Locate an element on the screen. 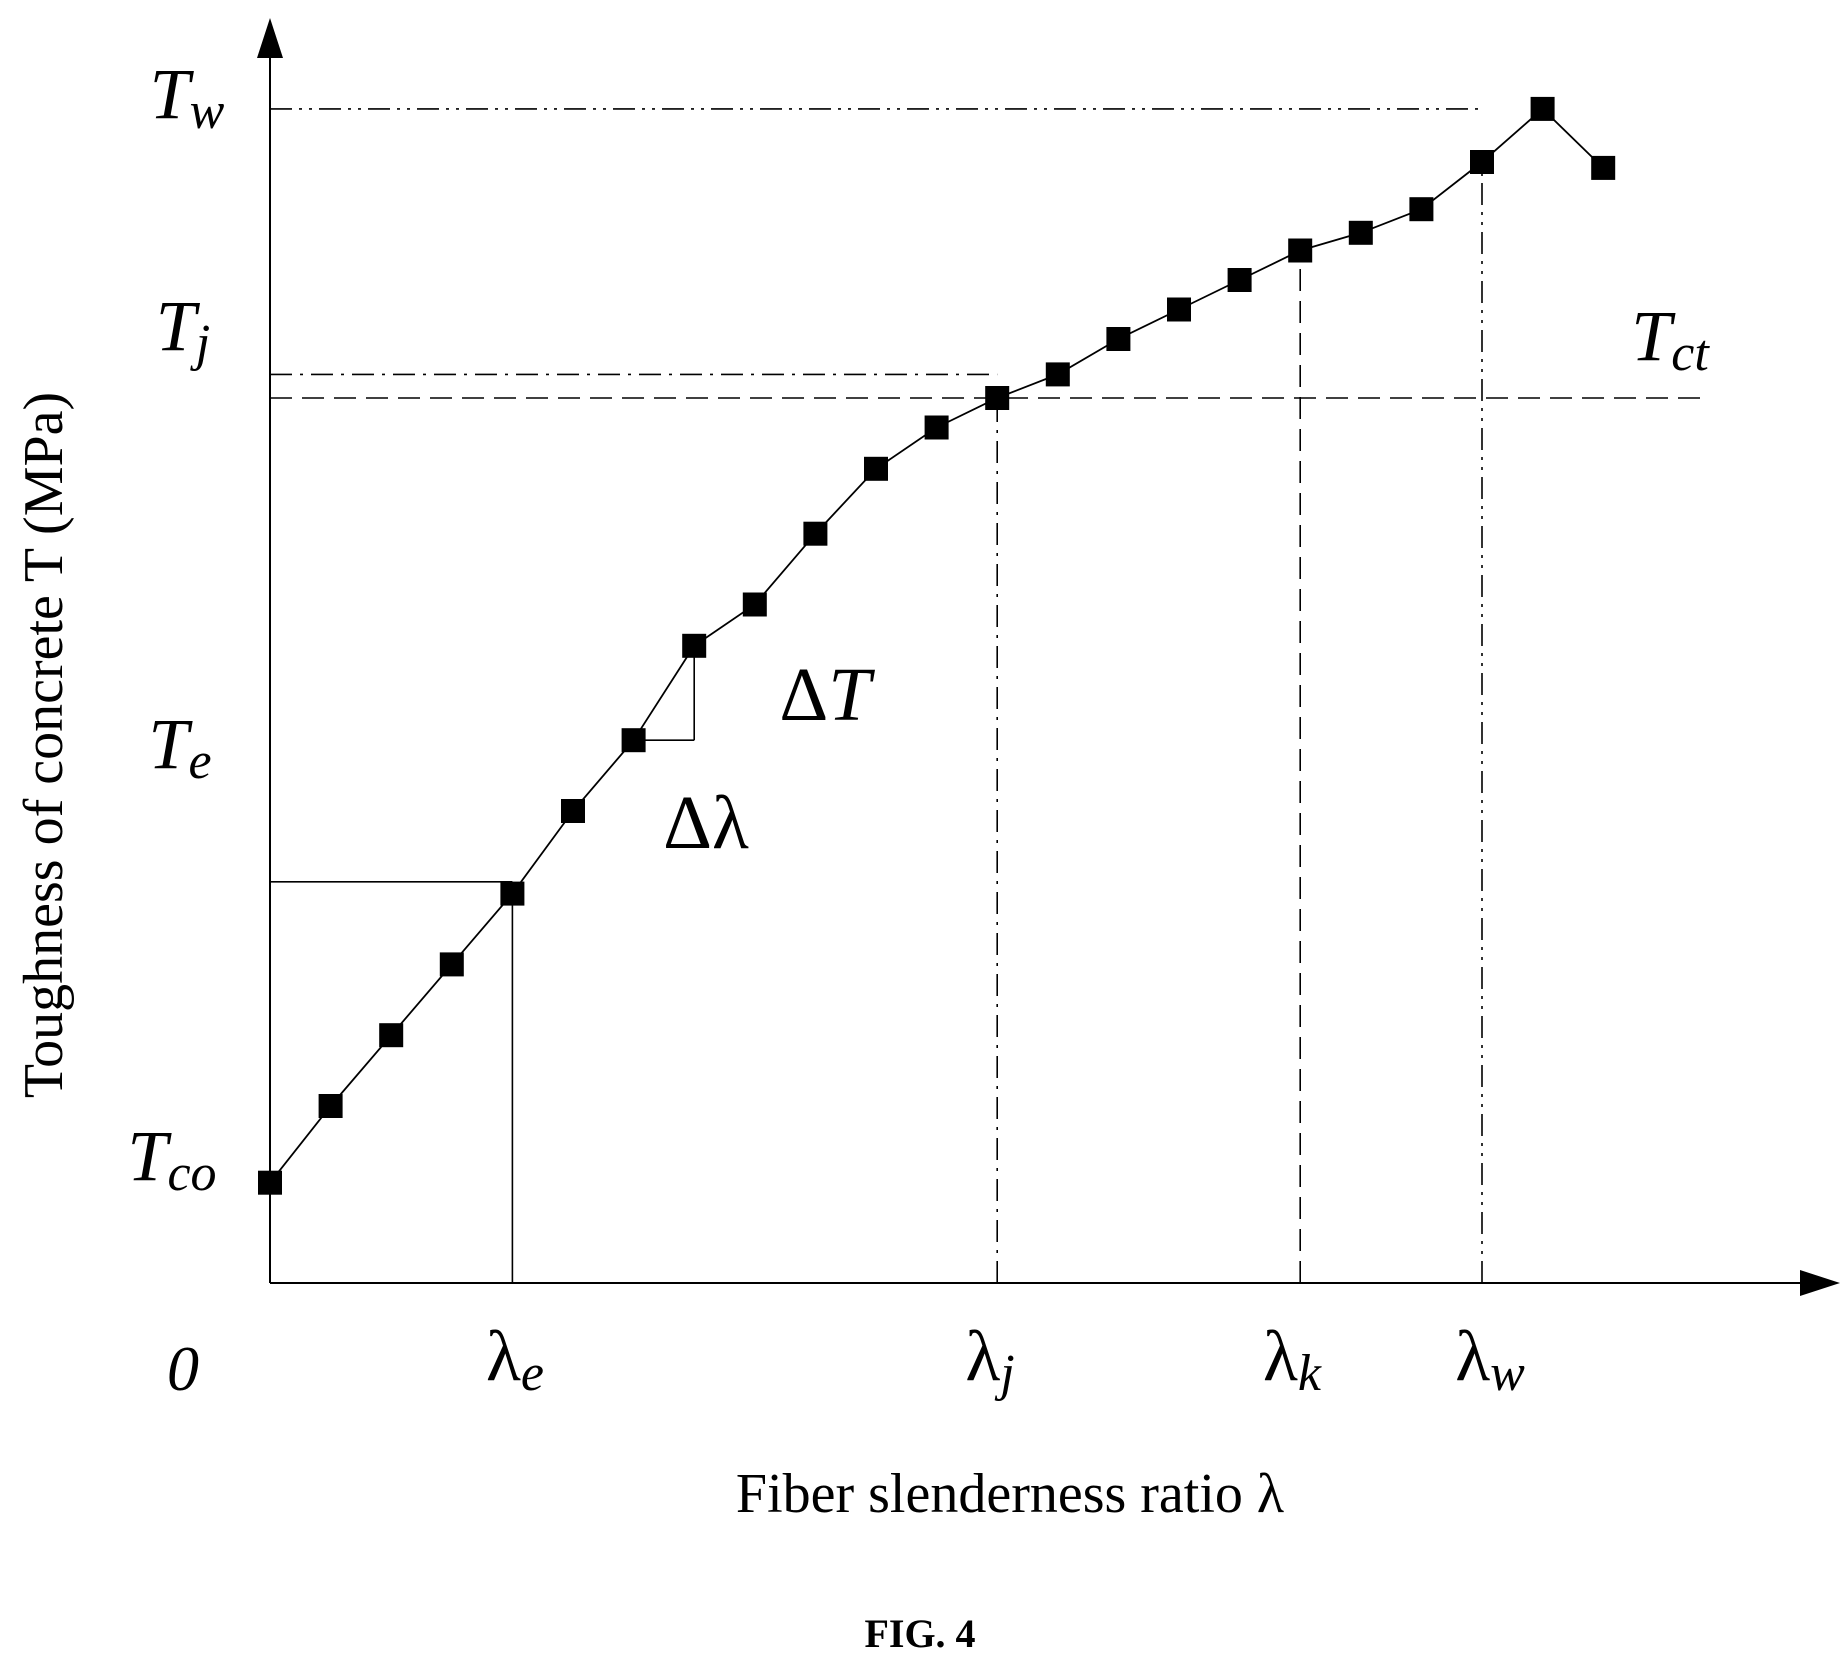 The image size is (1840, 1663). x-marker-label-k: λk is located at coordinates (1292, 1359).